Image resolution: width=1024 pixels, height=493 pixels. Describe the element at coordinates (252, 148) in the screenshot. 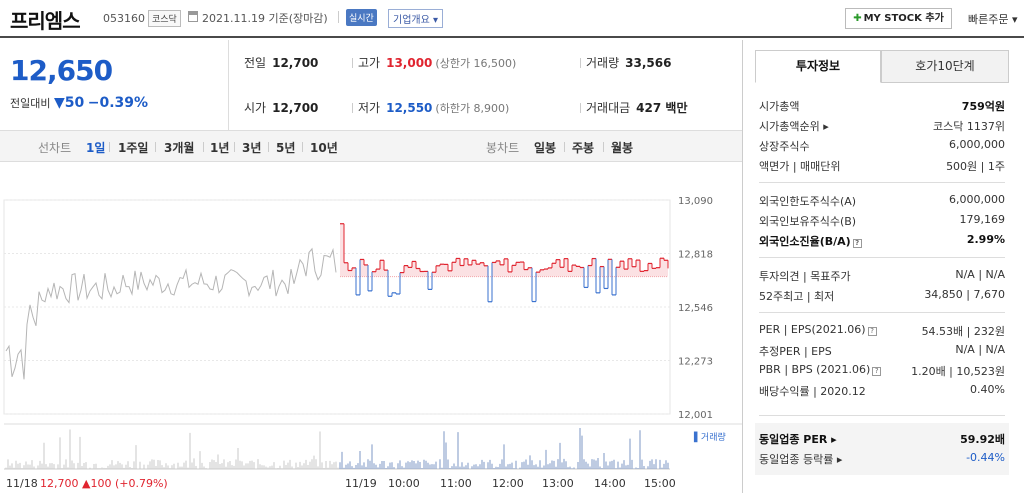

I see `tab-3y: 3년` at that location.